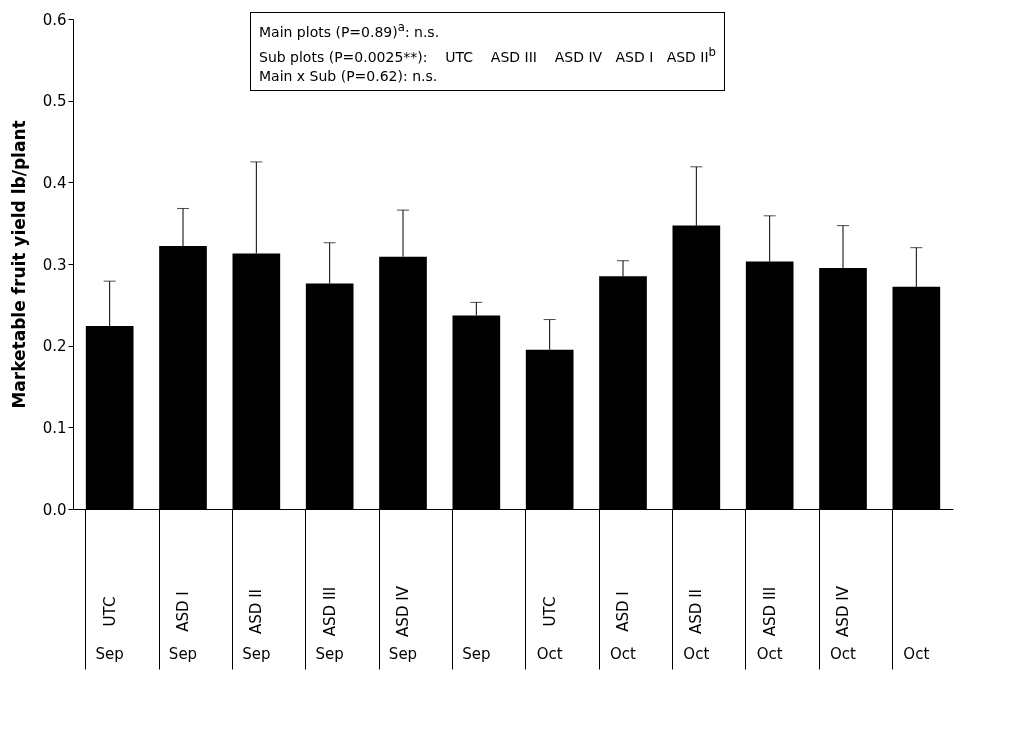  Describe the element at coordinates (54, 427) in the screenshot. I see `y-tick-label: 0.1` at that location.